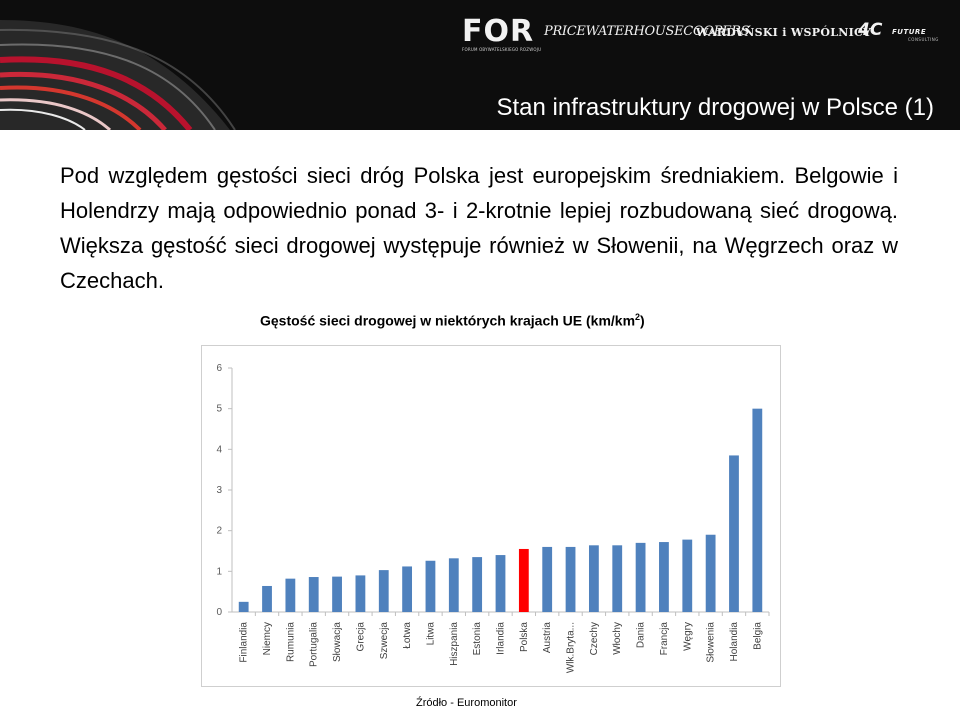 This screenshot has width=960, height=711. Describe the element at coordinates (642, 320) in the screenshot. I see `chart-title-end: )` at that location.